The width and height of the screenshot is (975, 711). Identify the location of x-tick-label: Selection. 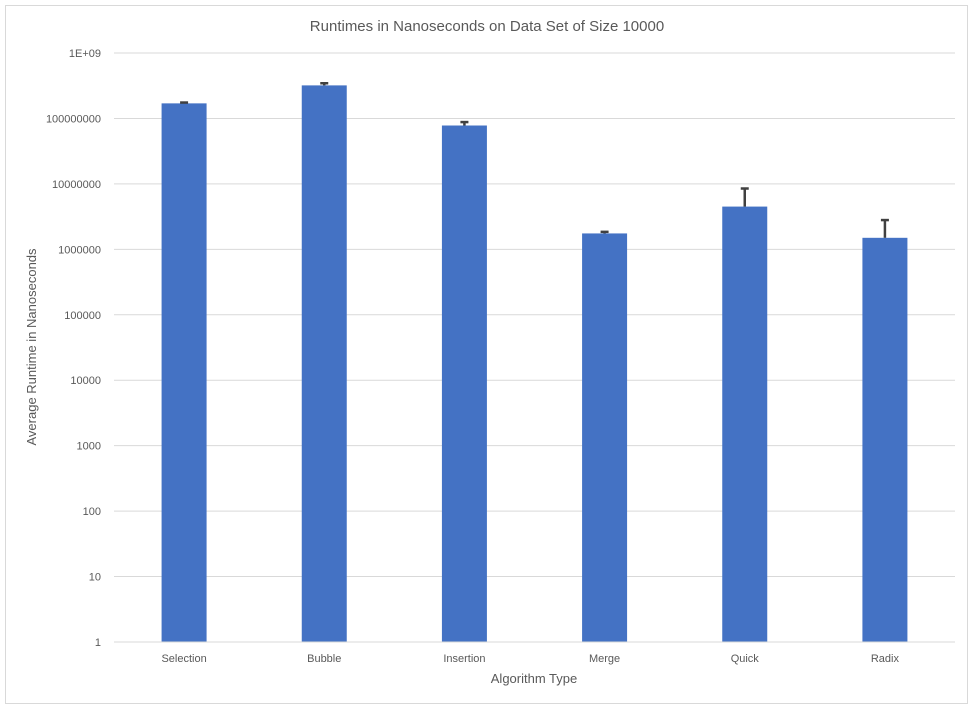
(183, 659).